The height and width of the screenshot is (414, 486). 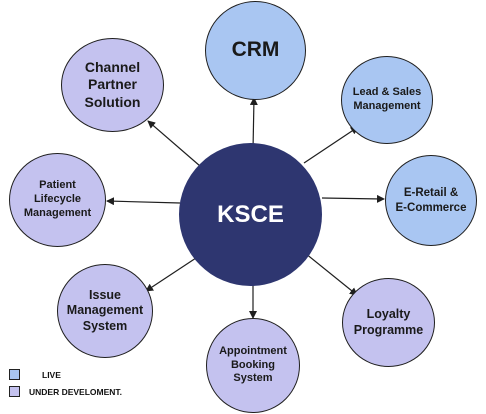 I want to click on arrow-to-crm, so click(x=253, y=124).